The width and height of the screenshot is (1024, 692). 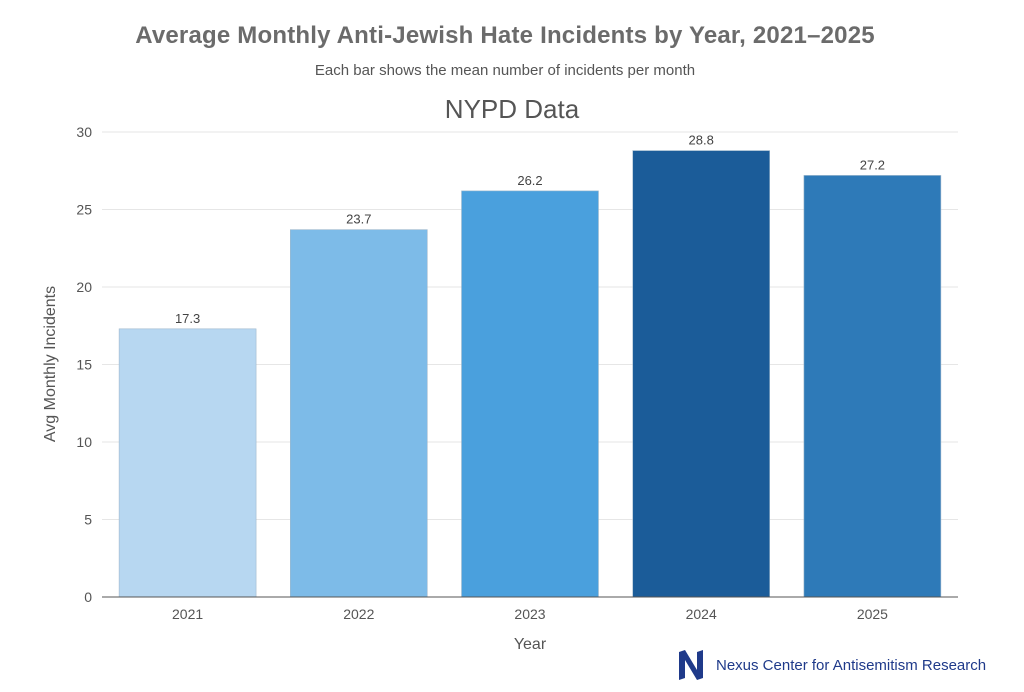 I want to click on x-axis-ticks: 2021 2022 2023 2024 2025, so click(x=530, y=614).